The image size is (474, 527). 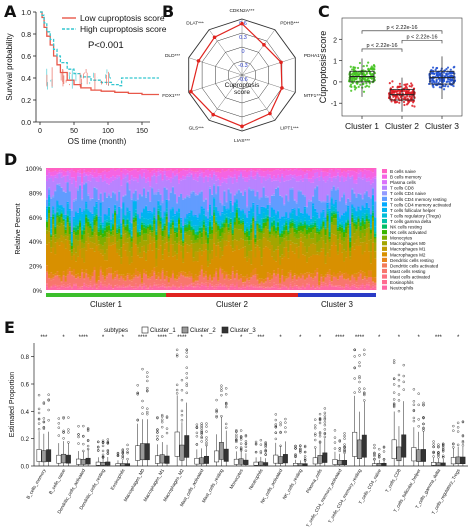 I want to click on stack-legend-swatch, so click(x=384, y=282).